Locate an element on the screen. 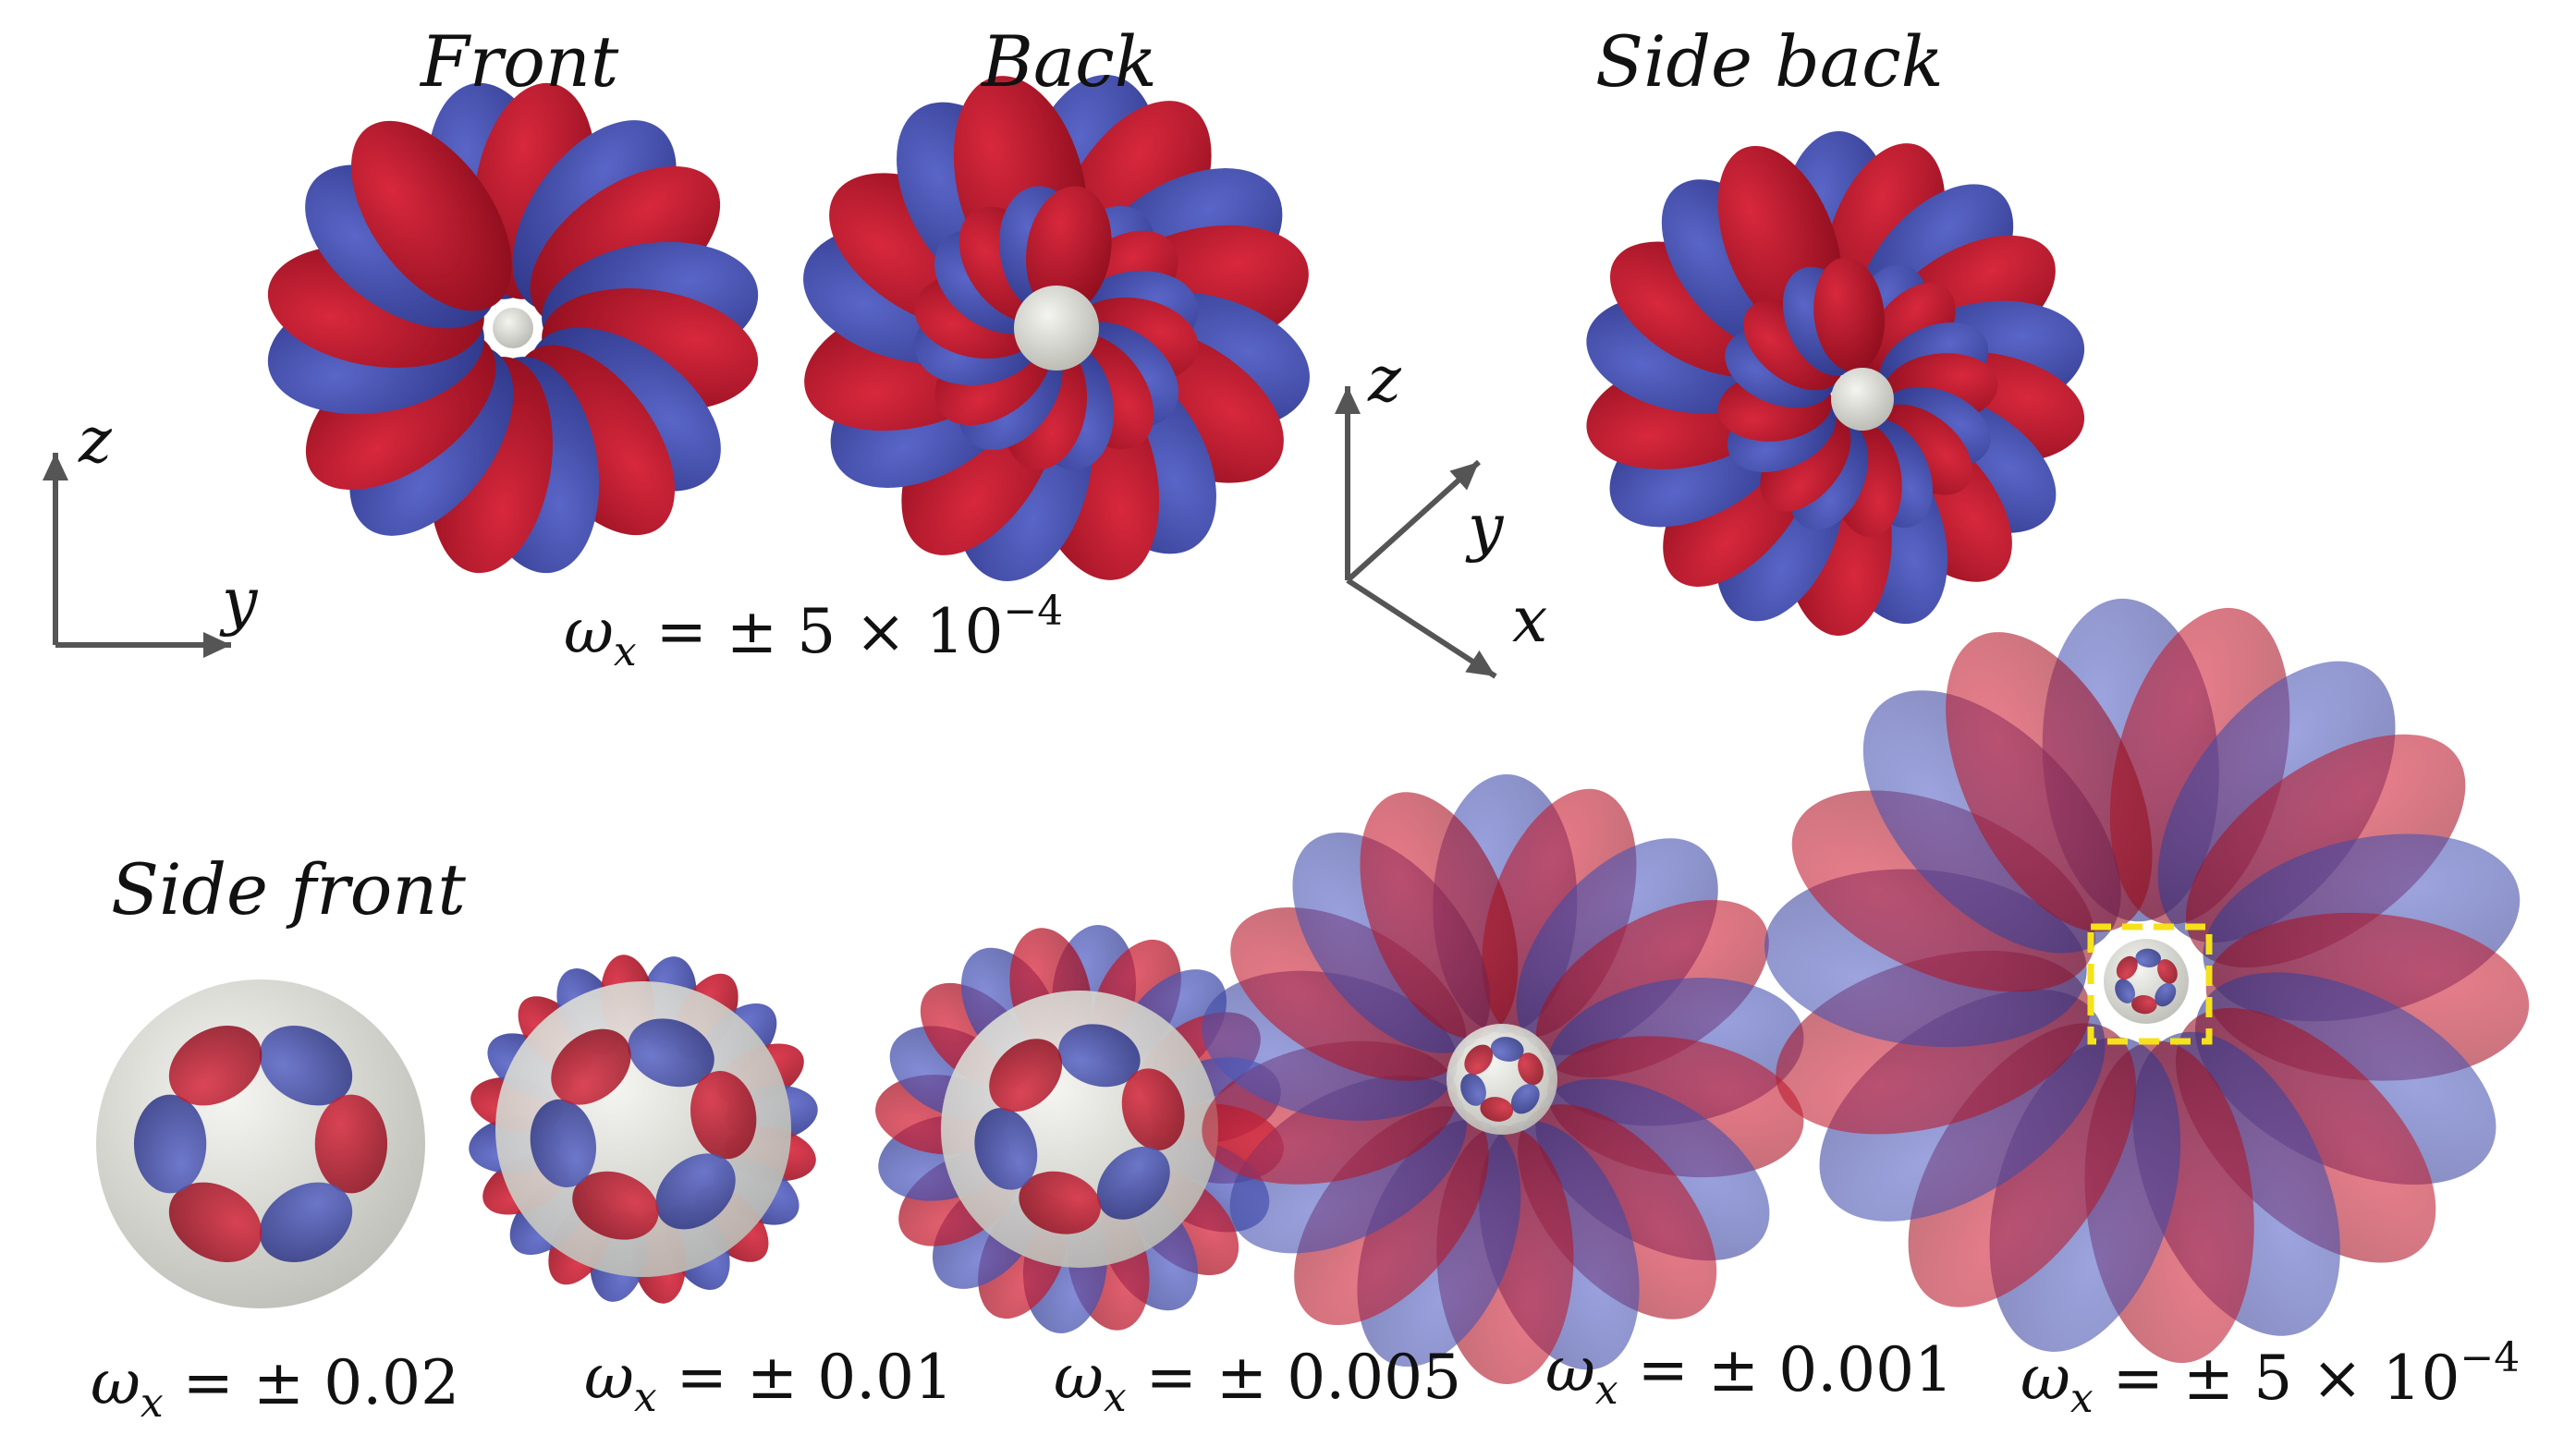  caption-bottom-3: ωx = ± 0.005 is located at coordinates (1257, 1382).